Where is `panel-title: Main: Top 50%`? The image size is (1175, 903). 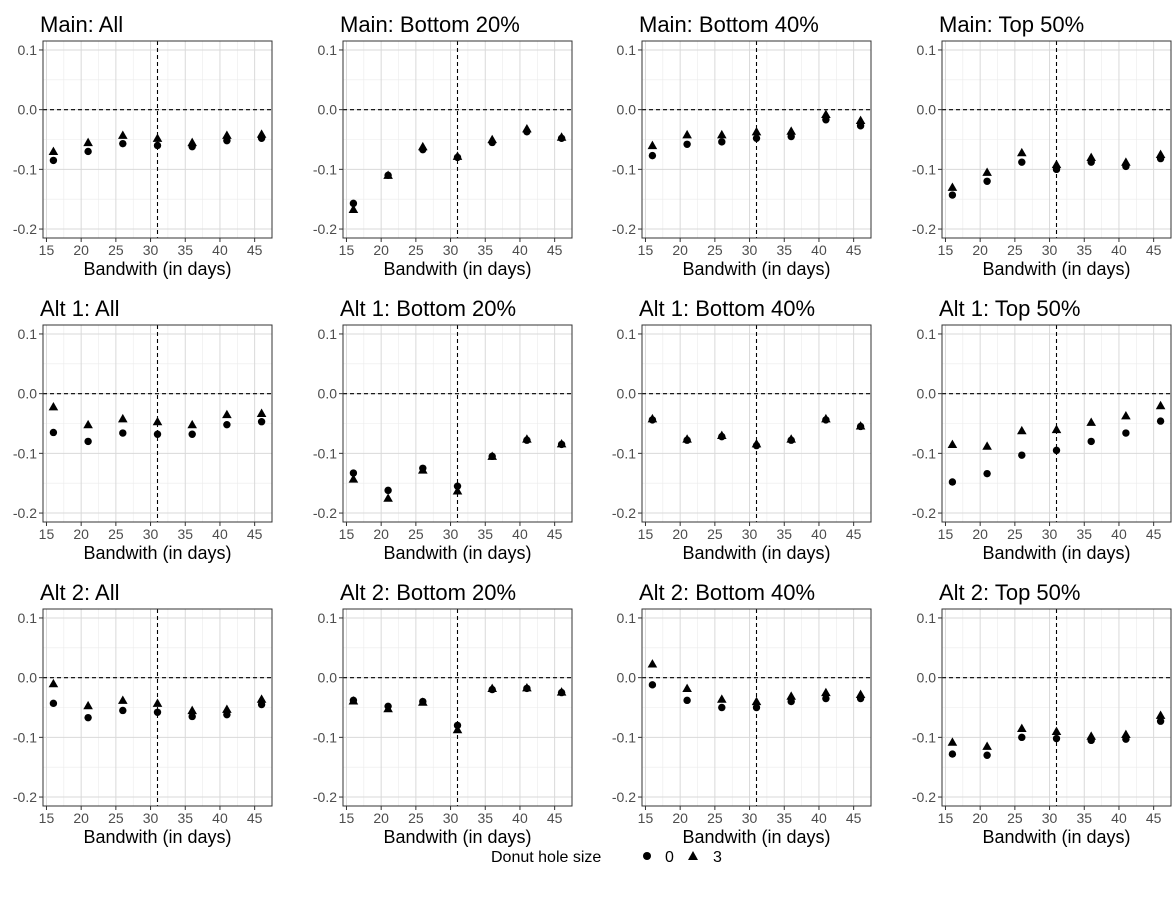
panel-title: Main: Top 50% is located at coordinates (1011, 24).